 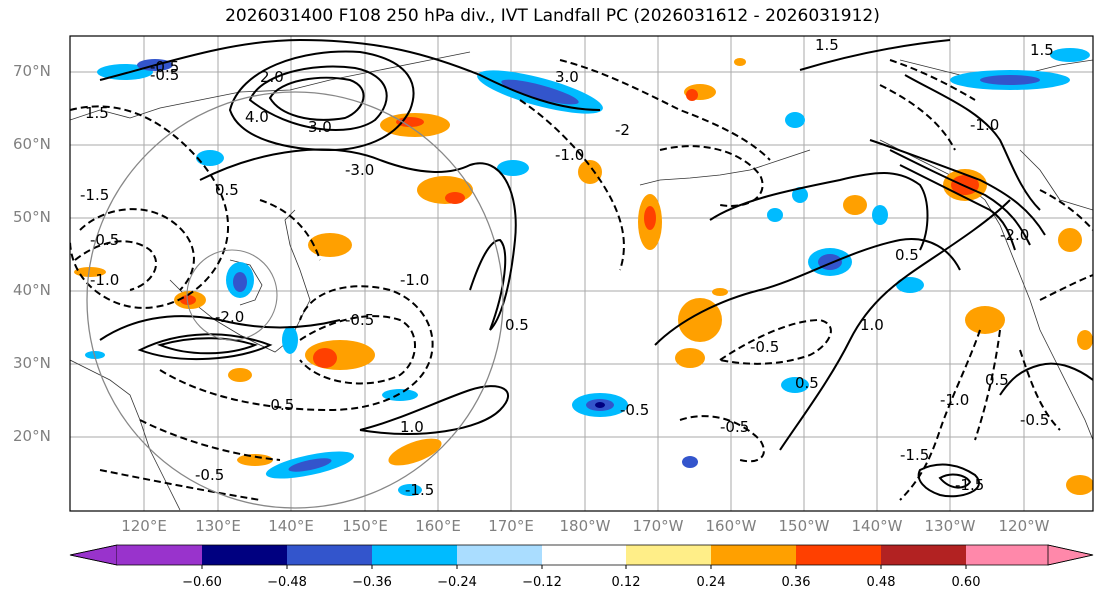 What do you see at coordinates (218, 526) in the screenshot?
I see `lon-label: 130°E` at bounding box center [218, 526].